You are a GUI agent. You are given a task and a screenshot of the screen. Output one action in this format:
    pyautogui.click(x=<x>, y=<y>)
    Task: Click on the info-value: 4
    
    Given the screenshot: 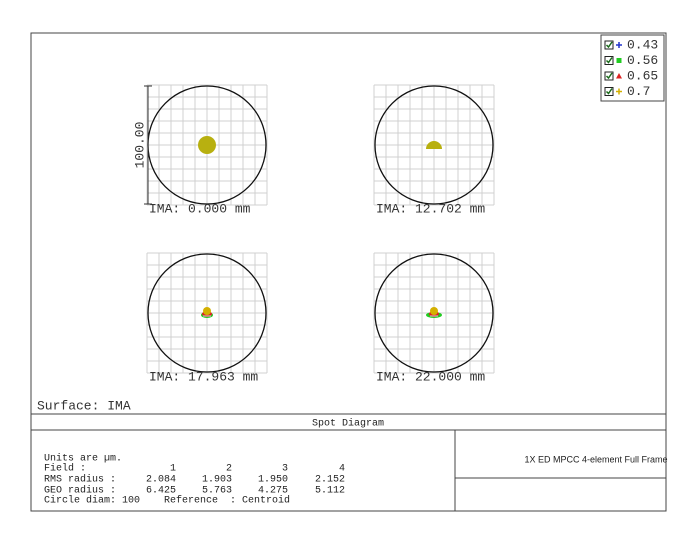 What is the action you would take?
    pyautogui.click(x=342, y=469)
    